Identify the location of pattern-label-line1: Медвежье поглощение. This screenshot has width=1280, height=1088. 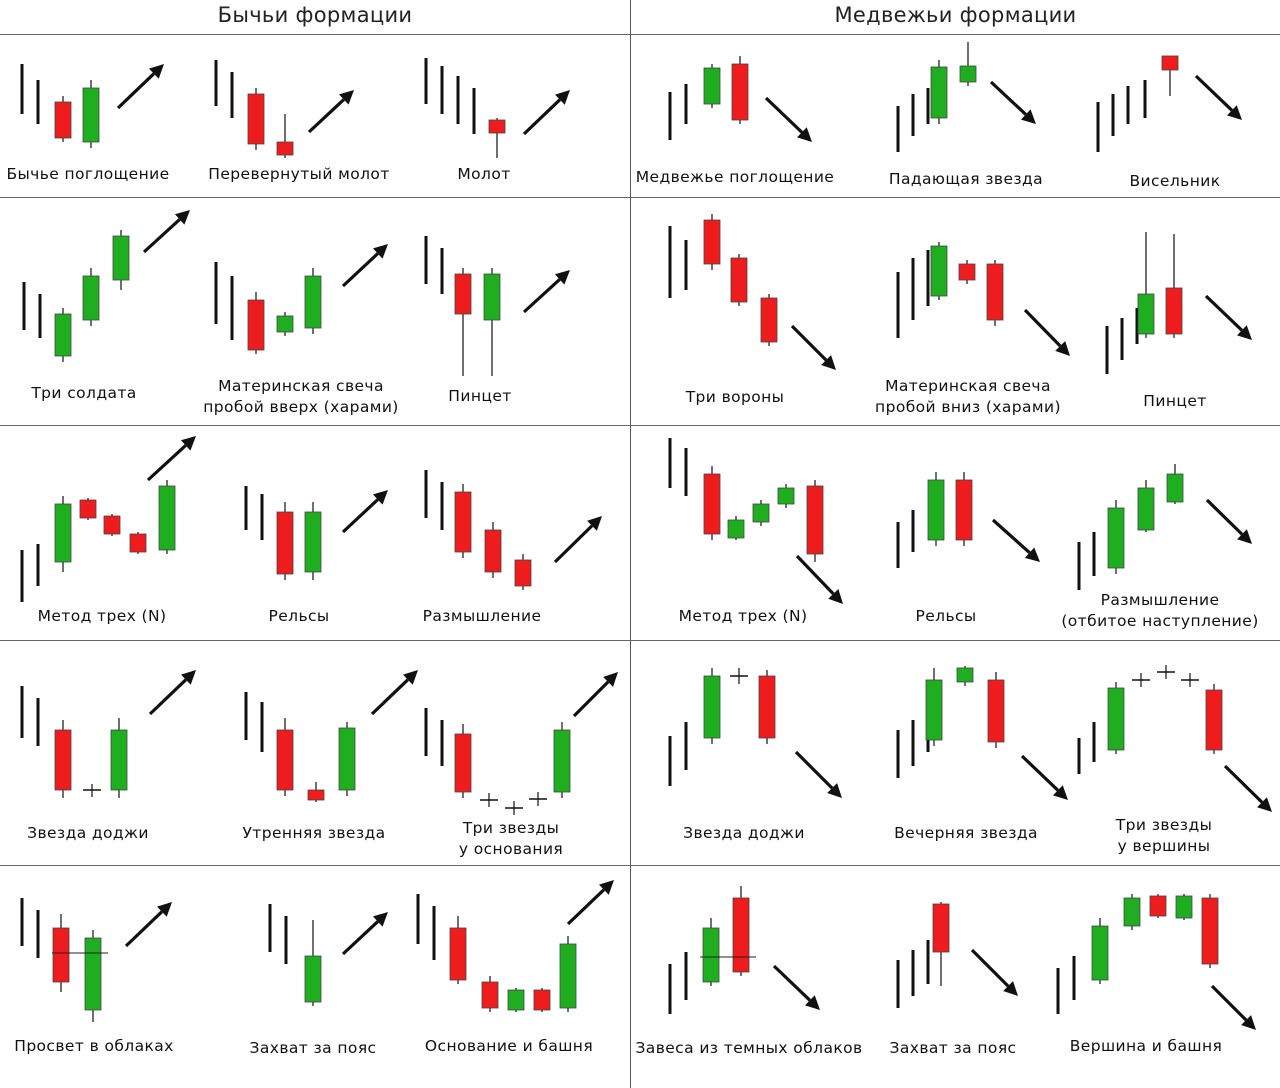
(735, 177).